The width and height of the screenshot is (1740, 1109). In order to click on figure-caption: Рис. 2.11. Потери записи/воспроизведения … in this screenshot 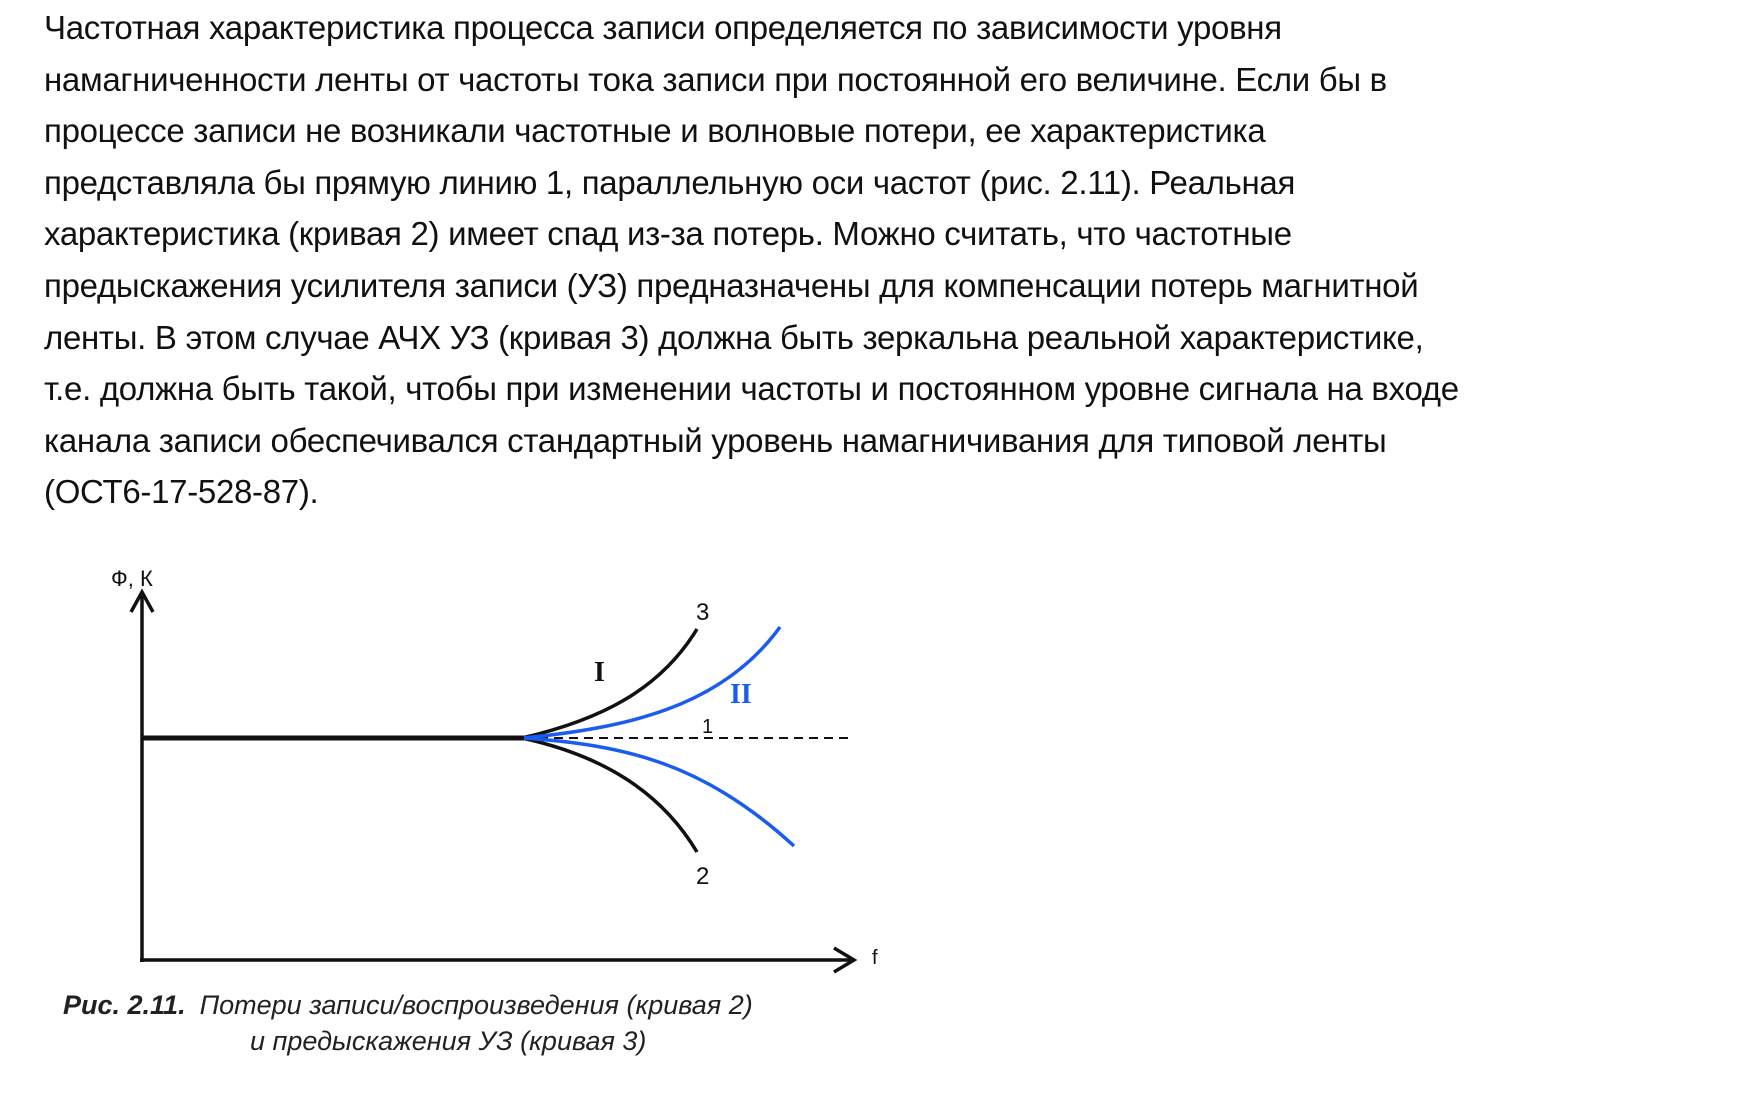, I will do `click(408, 1005)`.